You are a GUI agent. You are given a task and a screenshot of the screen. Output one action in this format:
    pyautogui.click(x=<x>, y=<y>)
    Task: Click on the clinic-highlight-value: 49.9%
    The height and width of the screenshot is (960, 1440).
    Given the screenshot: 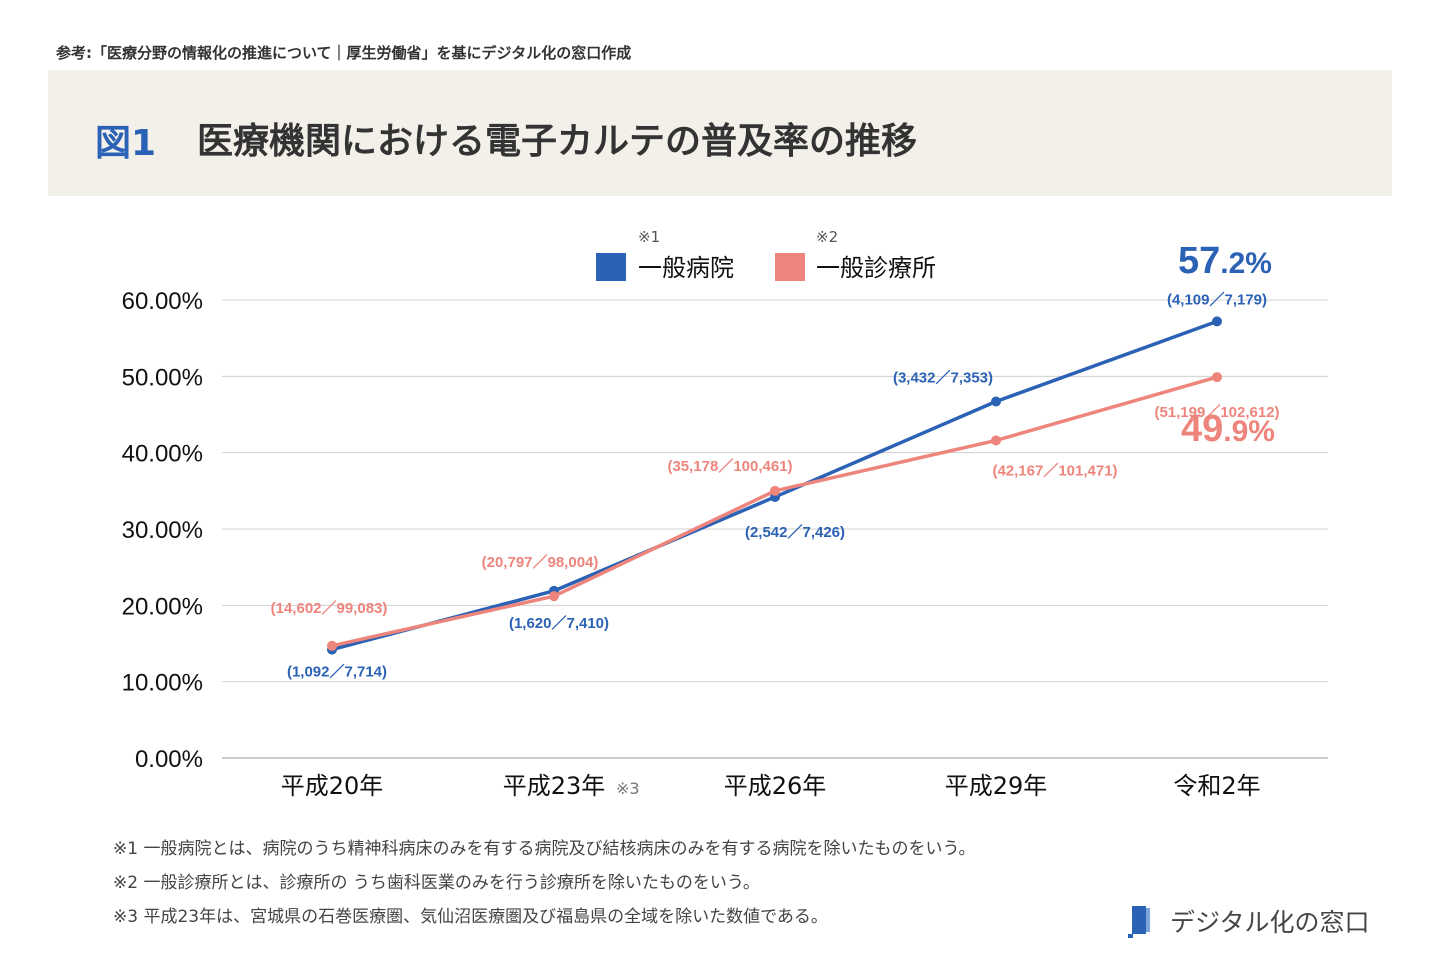 What is the action you would take?
    pyautogui.click(x=1228, y=429)
    